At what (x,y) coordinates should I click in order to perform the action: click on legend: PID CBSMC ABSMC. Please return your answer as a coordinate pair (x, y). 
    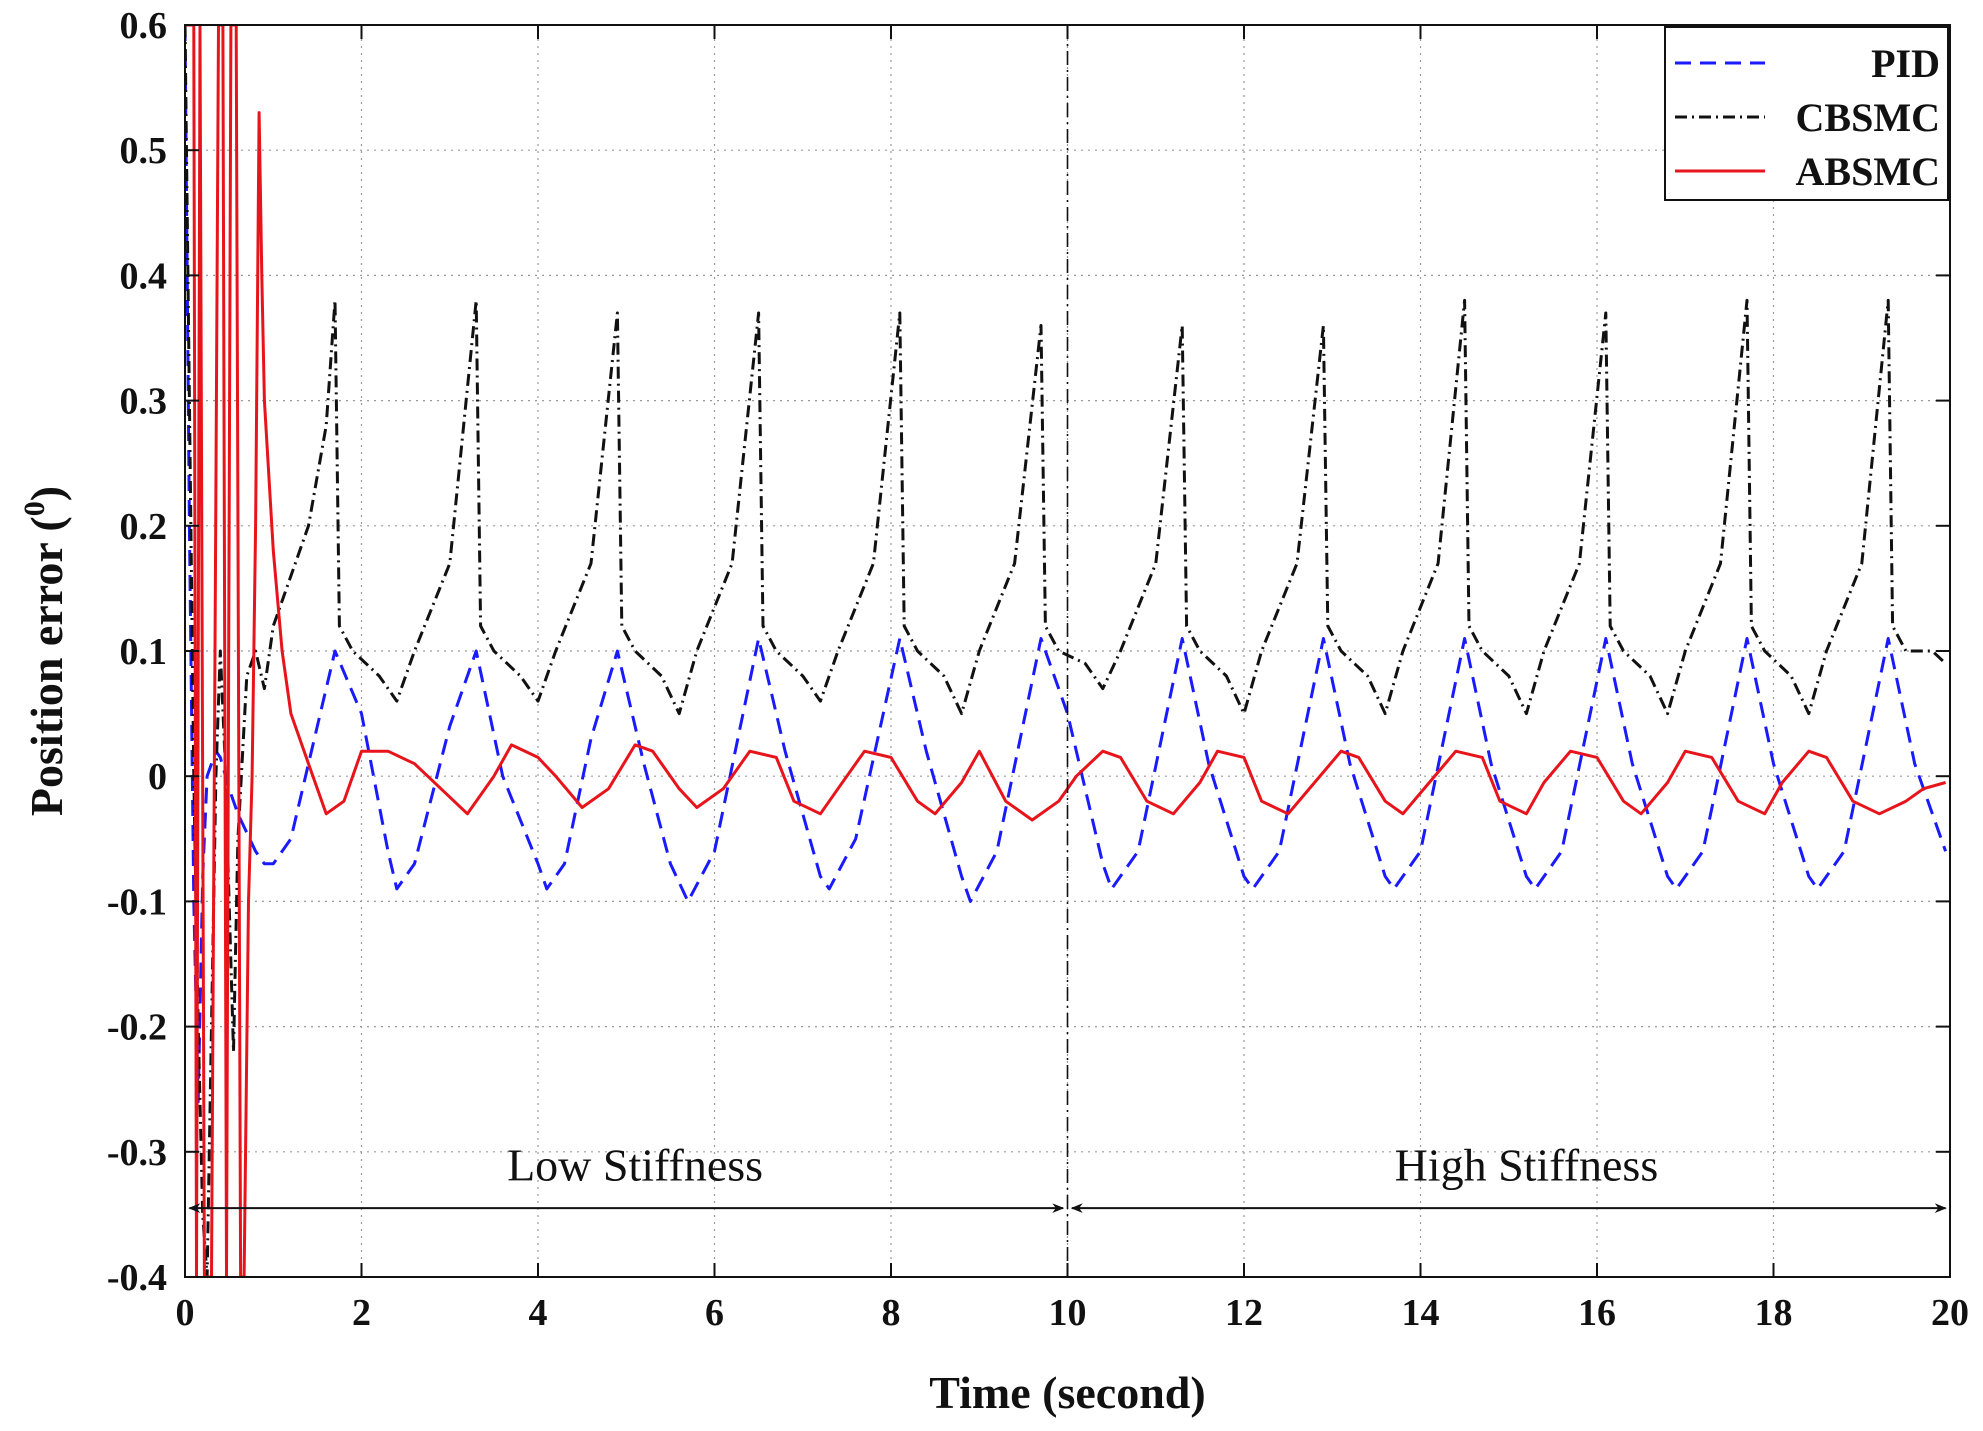
    Looking at the image, I should click on (1806, 113).